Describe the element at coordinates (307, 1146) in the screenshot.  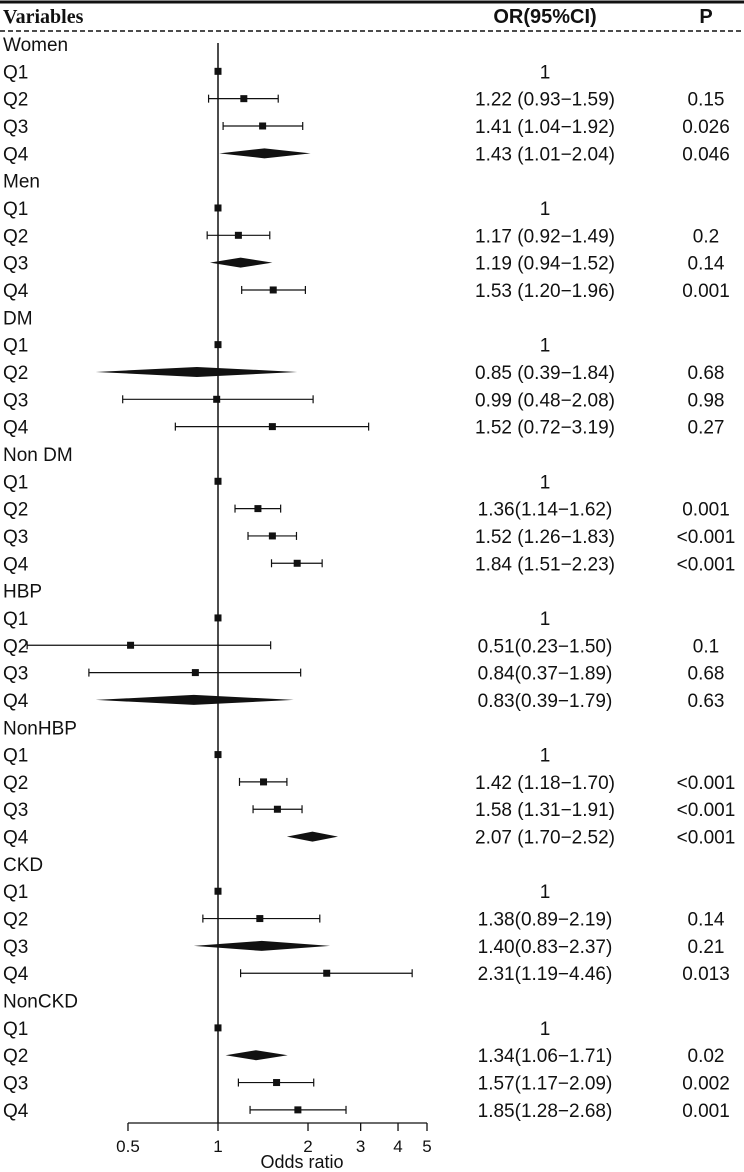
I see `x-tick-label: 2` at that location.